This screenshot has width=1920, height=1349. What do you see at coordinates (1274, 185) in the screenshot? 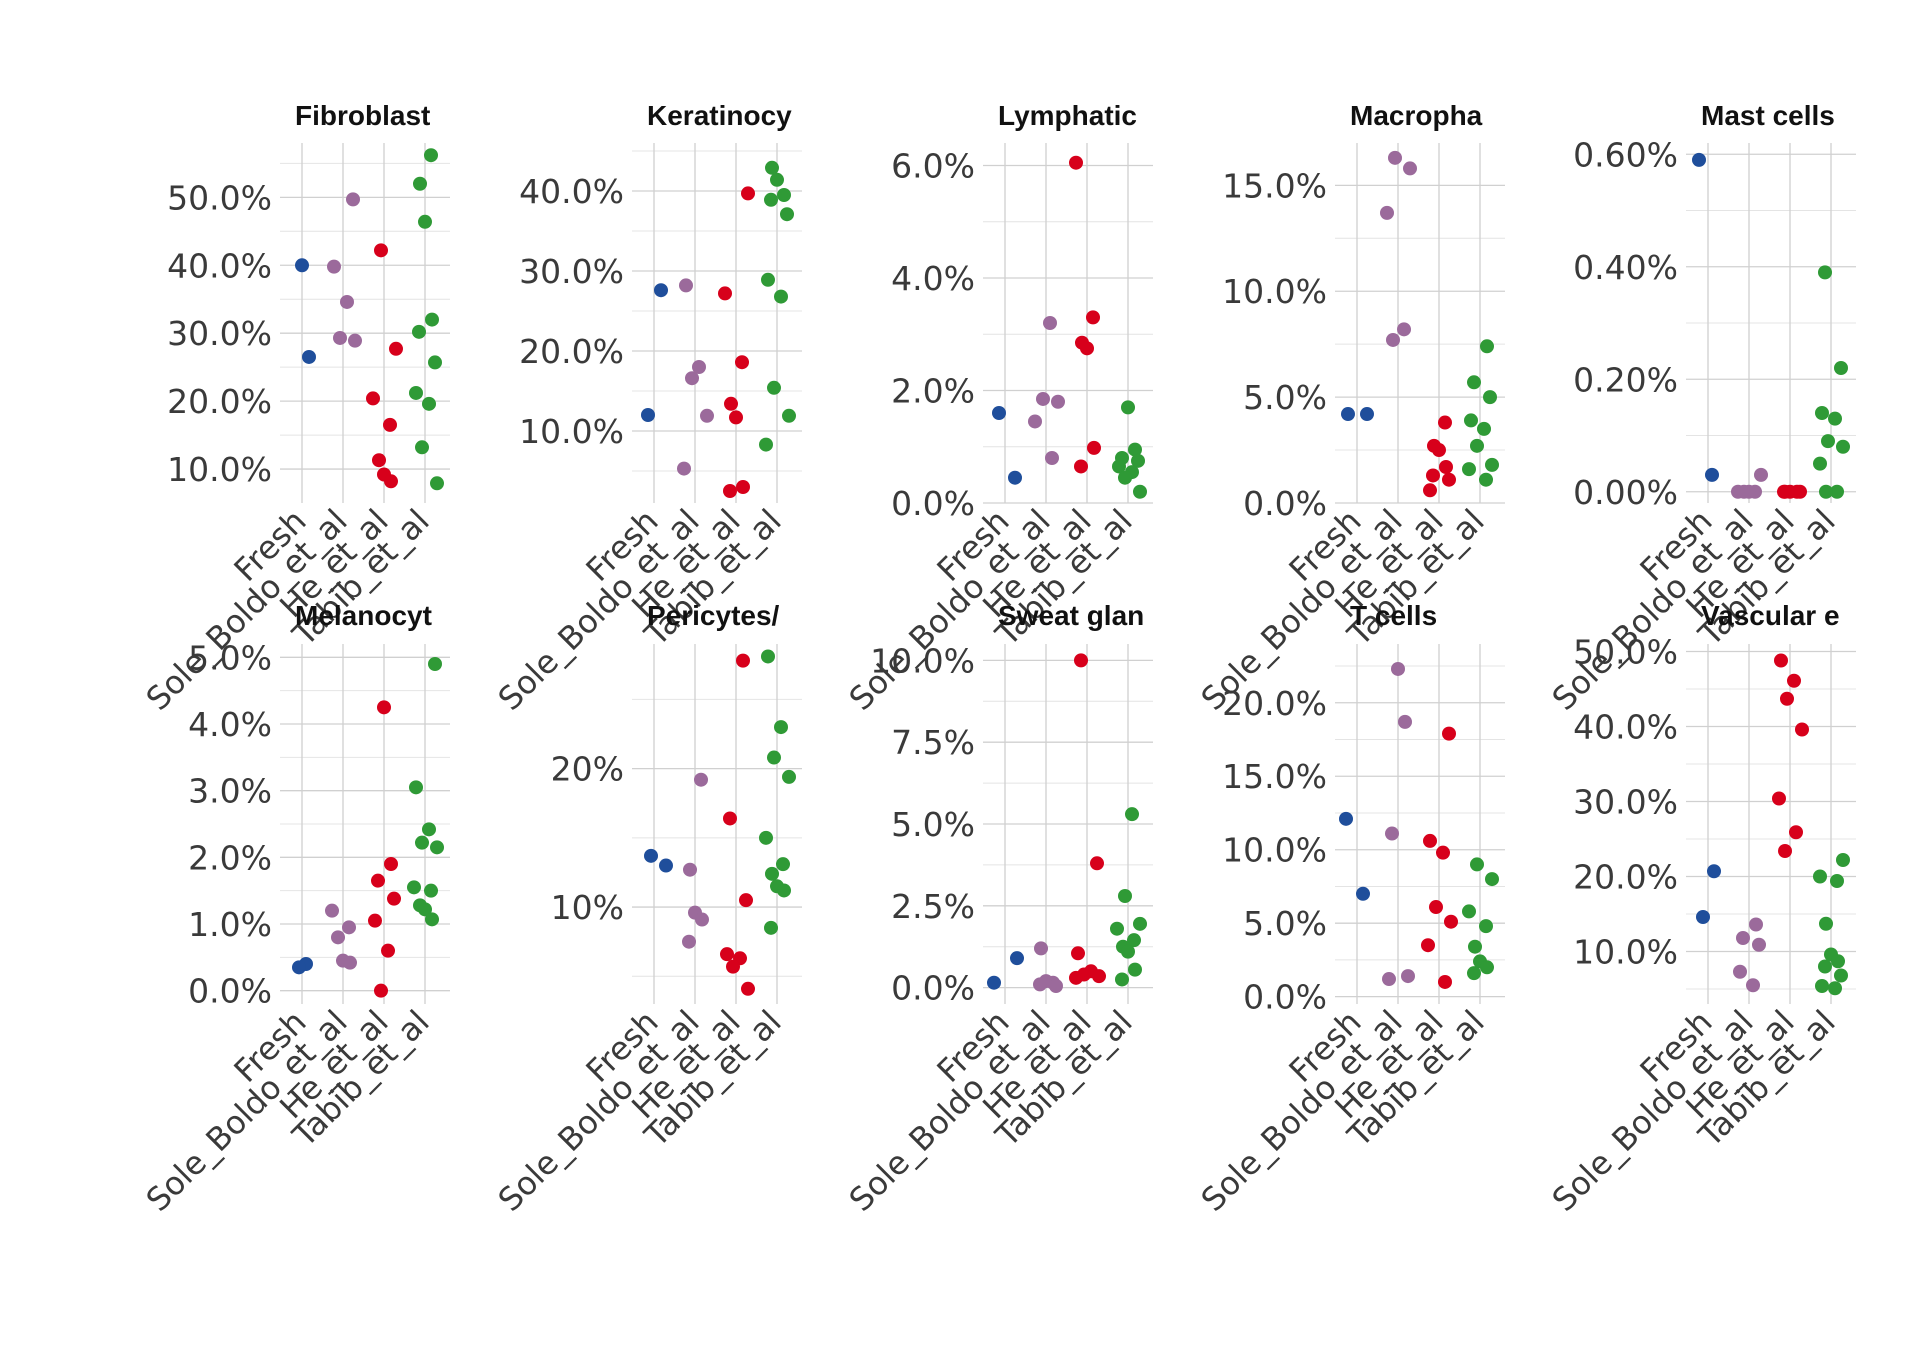
I see `y-tick-label: 15.0%` at bounding box center [1274, 185].